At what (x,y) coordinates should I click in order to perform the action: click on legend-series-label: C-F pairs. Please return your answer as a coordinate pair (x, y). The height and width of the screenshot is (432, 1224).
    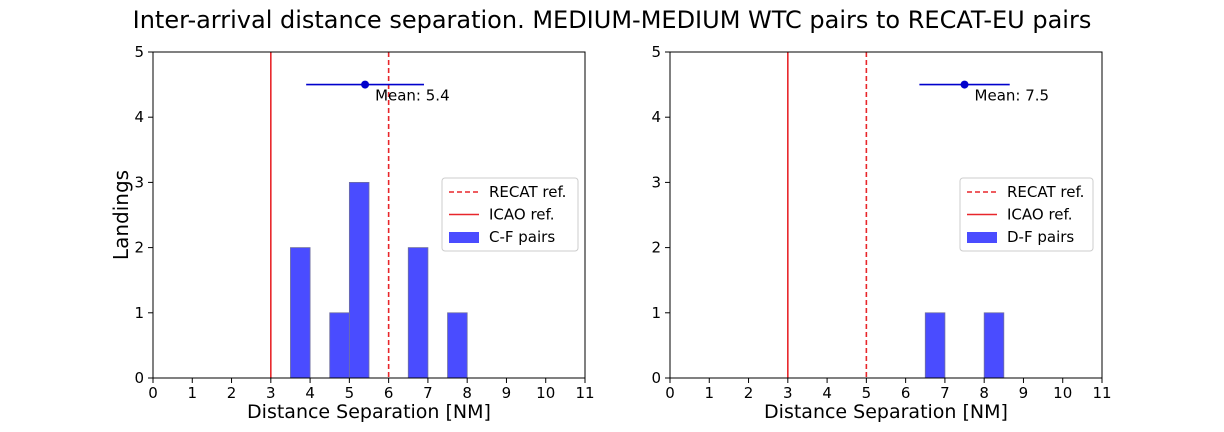
    Looking at the image, I should click on (522, 237).